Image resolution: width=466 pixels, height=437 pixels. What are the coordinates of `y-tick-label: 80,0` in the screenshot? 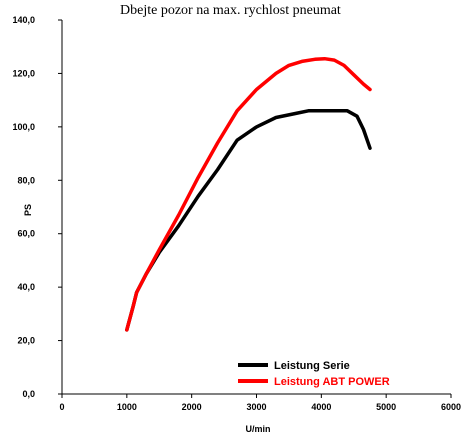 It's located at (26, 180).